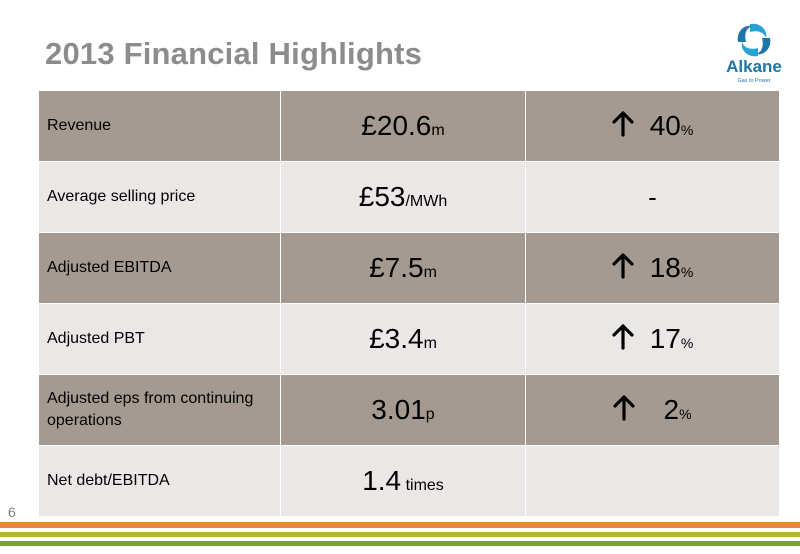 This screenshot has width=800, height=554. What do you see at coordinates (159, 410) in the screenshot?
I see `row-label: Adjusted eps from continuing operations` at bounding box center [159, 410].